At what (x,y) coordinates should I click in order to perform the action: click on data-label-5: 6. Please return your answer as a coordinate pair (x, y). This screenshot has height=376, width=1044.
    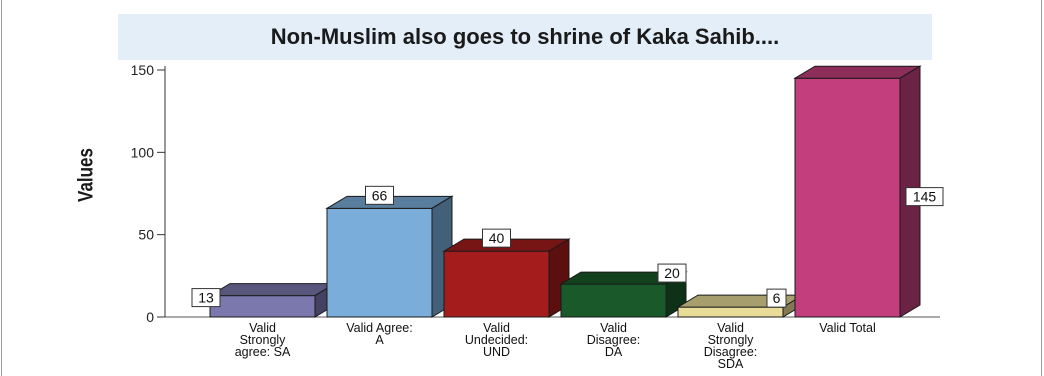
    Looking at the image, I should click on (777, 298).